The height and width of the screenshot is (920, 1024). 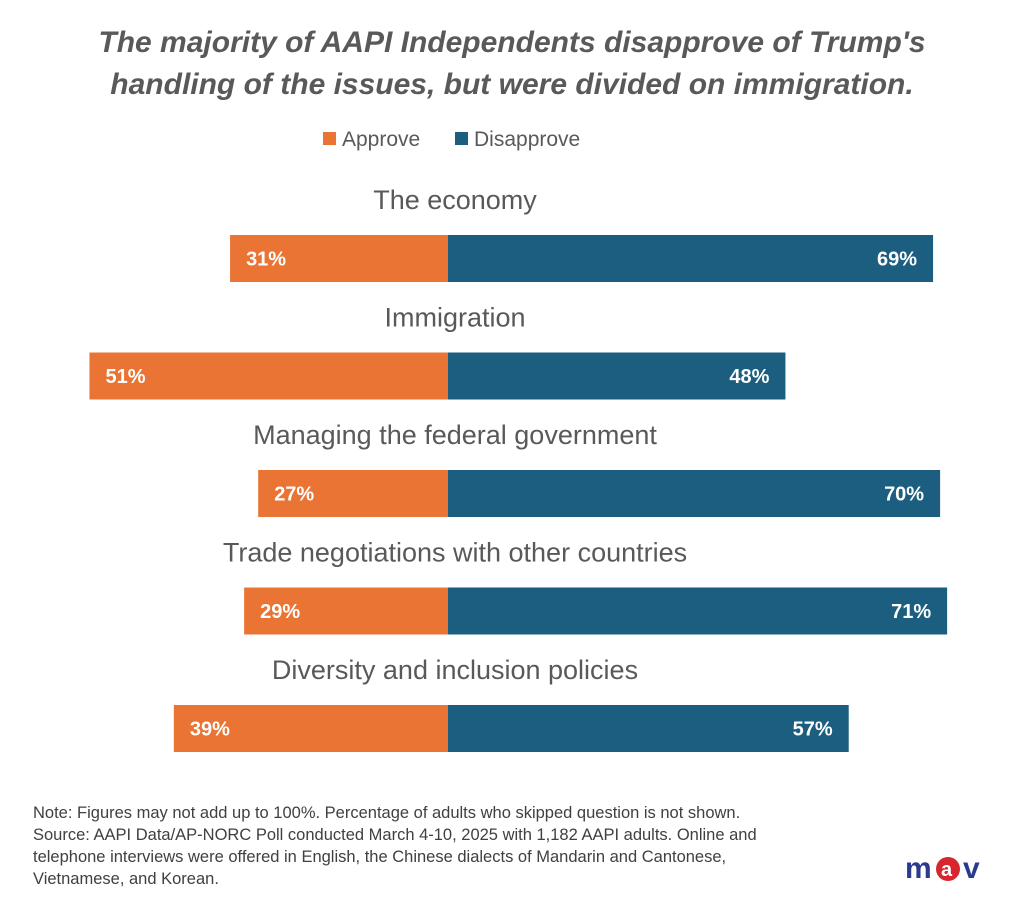 What do you see at coordinates (897, 260) in the screenshot?
I see `data-label-disapprove-the-economy: 69%` at bounding box center [897, 260].